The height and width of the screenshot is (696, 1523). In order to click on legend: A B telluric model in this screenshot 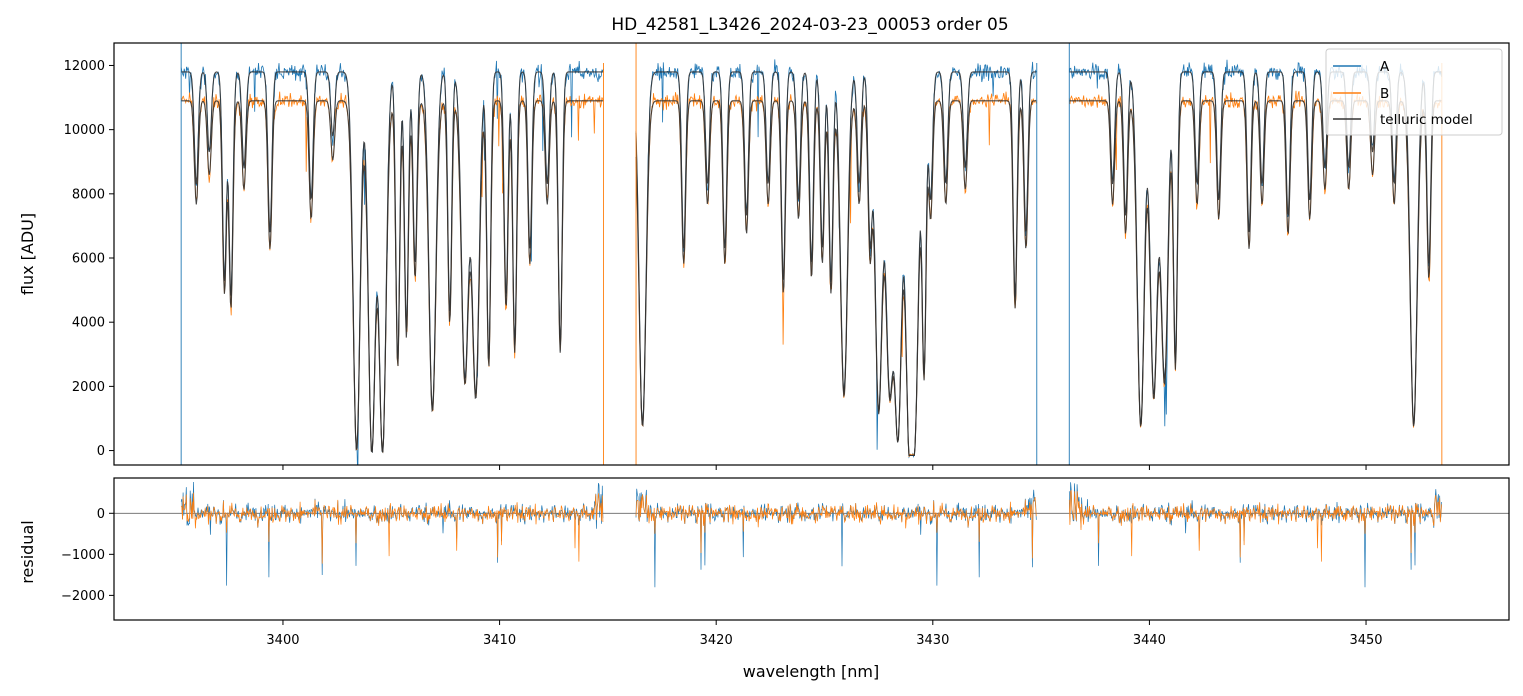, I will do `click(1414, 92)`.